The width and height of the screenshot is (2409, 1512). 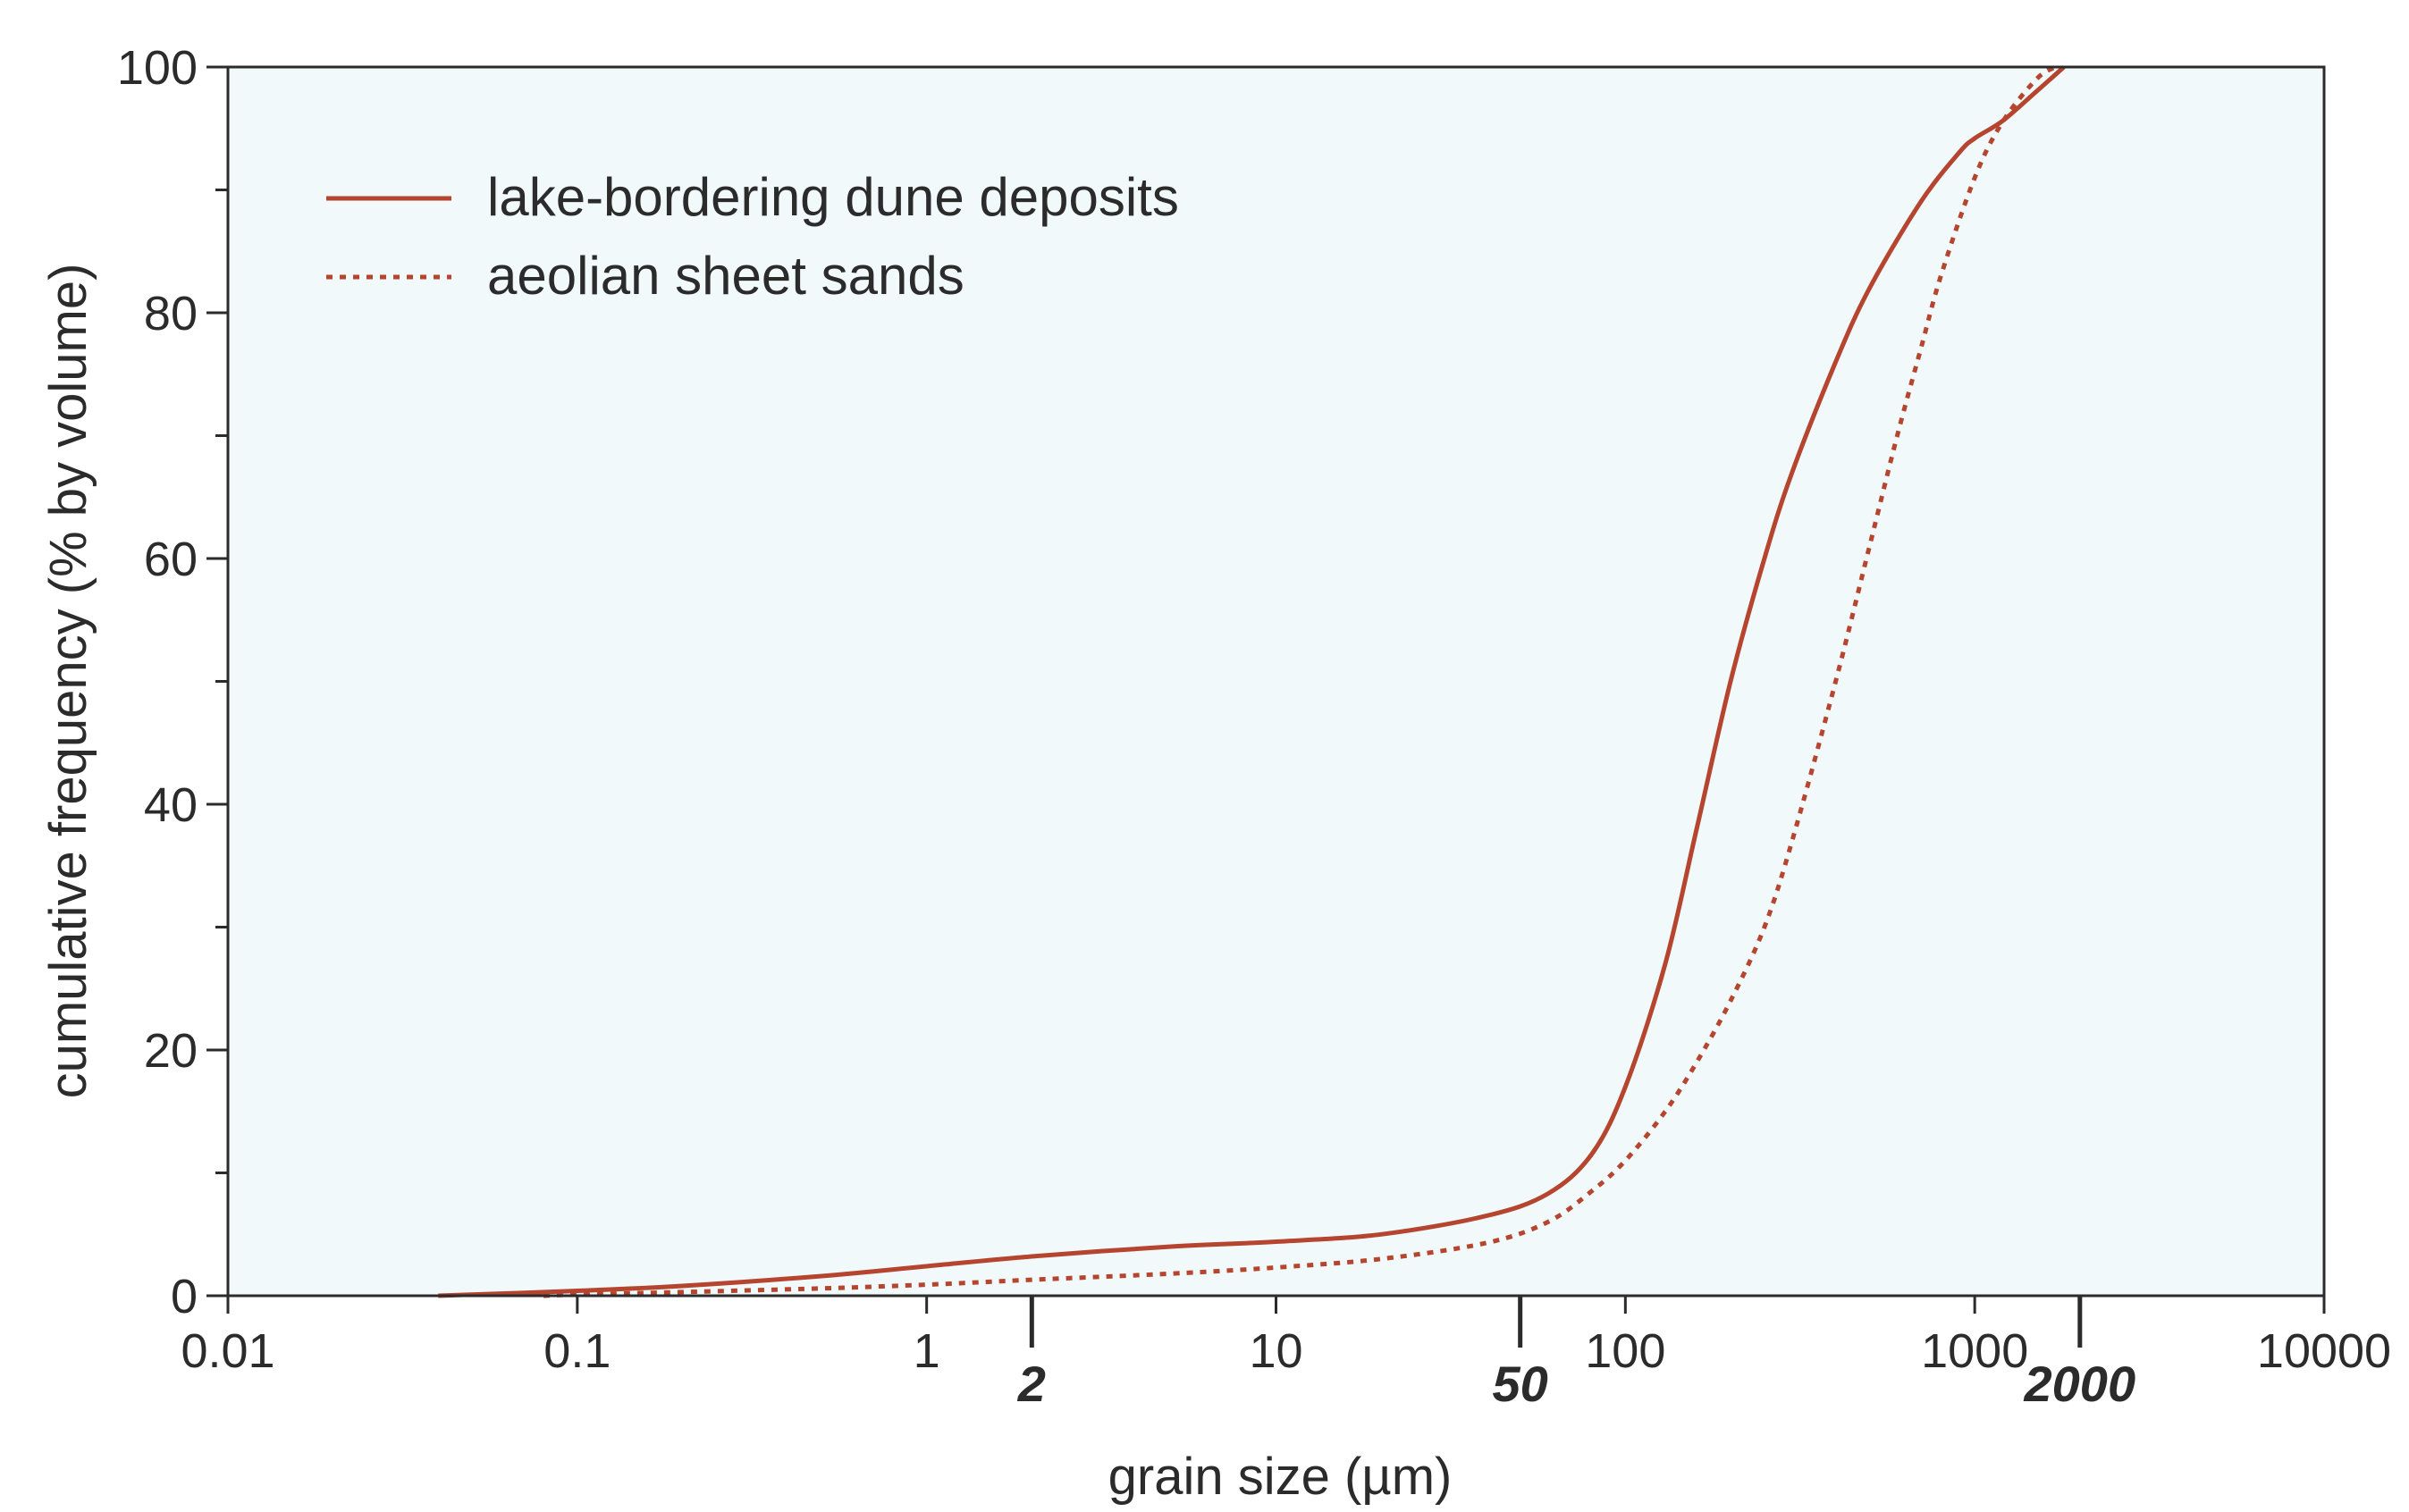 What do you see at coordinates (1275, 1351) in the screenshot?
I see `x-tick-label: 10` at bounding box center [1275, 1351].